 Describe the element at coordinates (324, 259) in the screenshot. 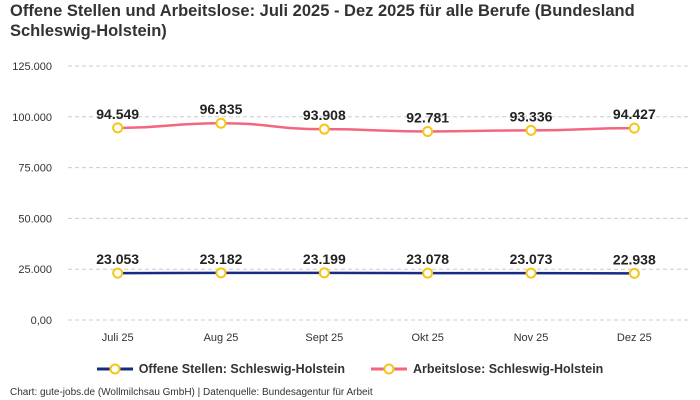

I see `data-label: 23.199` at that location.